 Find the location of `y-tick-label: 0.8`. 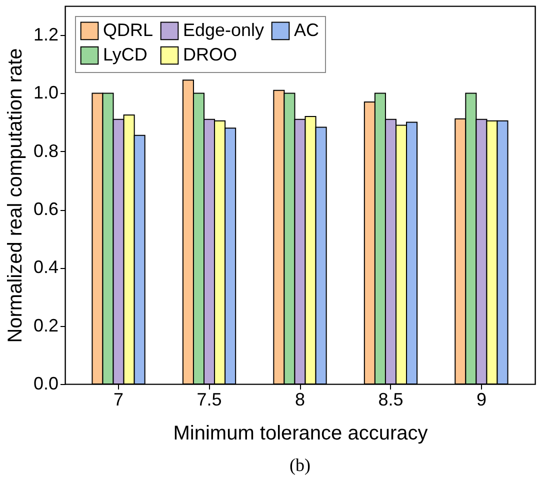

y-tick-label: 0.8 is located at coordinates (45, 150).